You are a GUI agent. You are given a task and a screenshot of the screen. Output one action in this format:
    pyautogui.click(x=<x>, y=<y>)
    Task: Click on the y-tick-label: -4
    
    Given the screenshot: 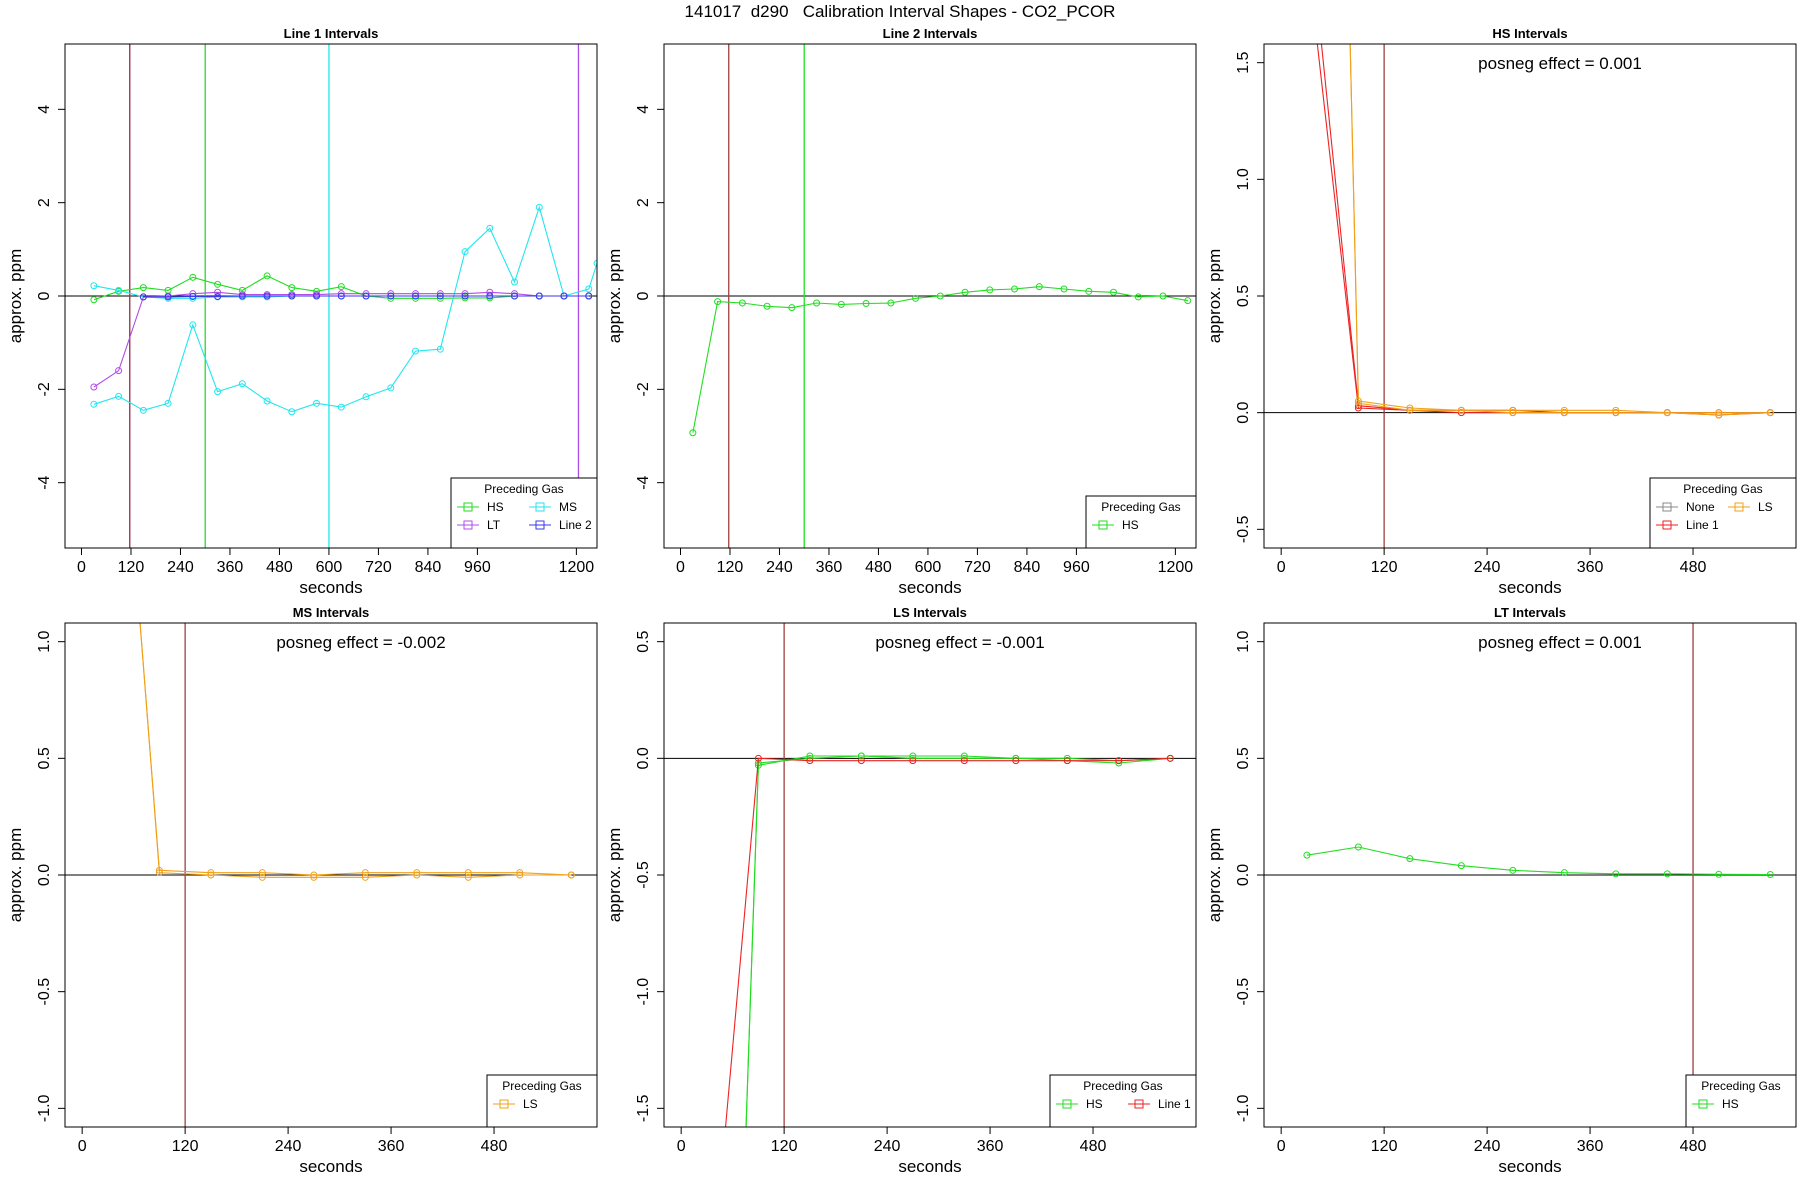 What is the action you would take?
    pyautogui.click(x=643, y=482)
    